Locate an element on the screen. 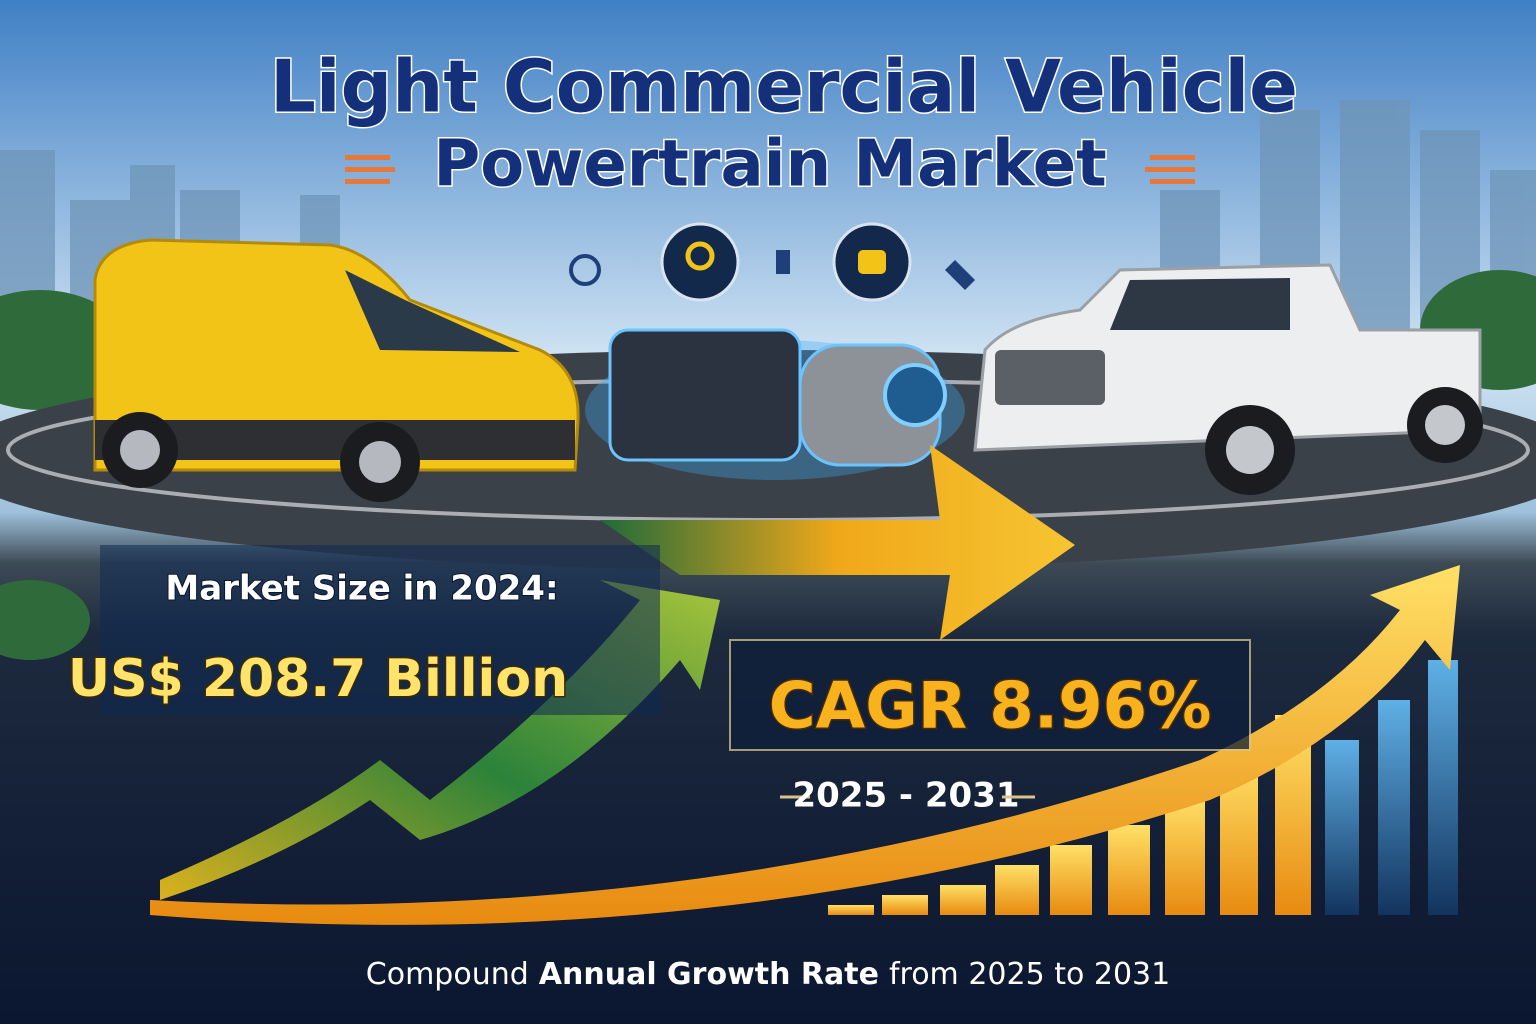  title-dashes is located at coordinates (770, 169).